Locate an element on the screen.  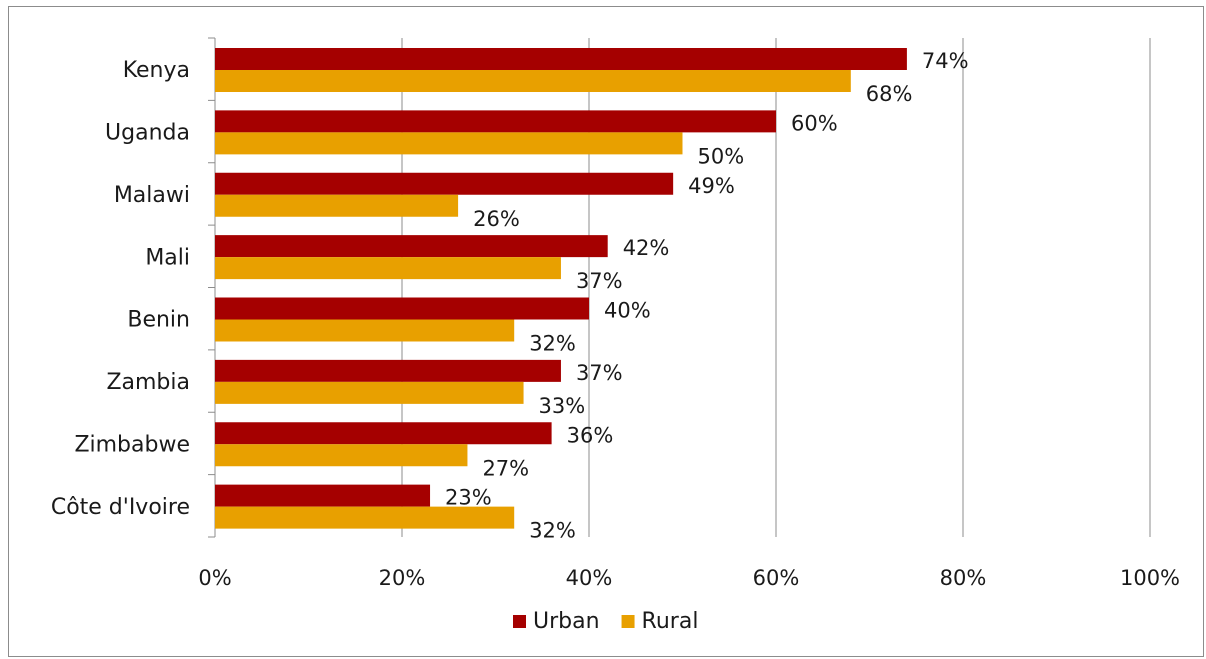
data-label: 26% is located at coordinates (496, 219).